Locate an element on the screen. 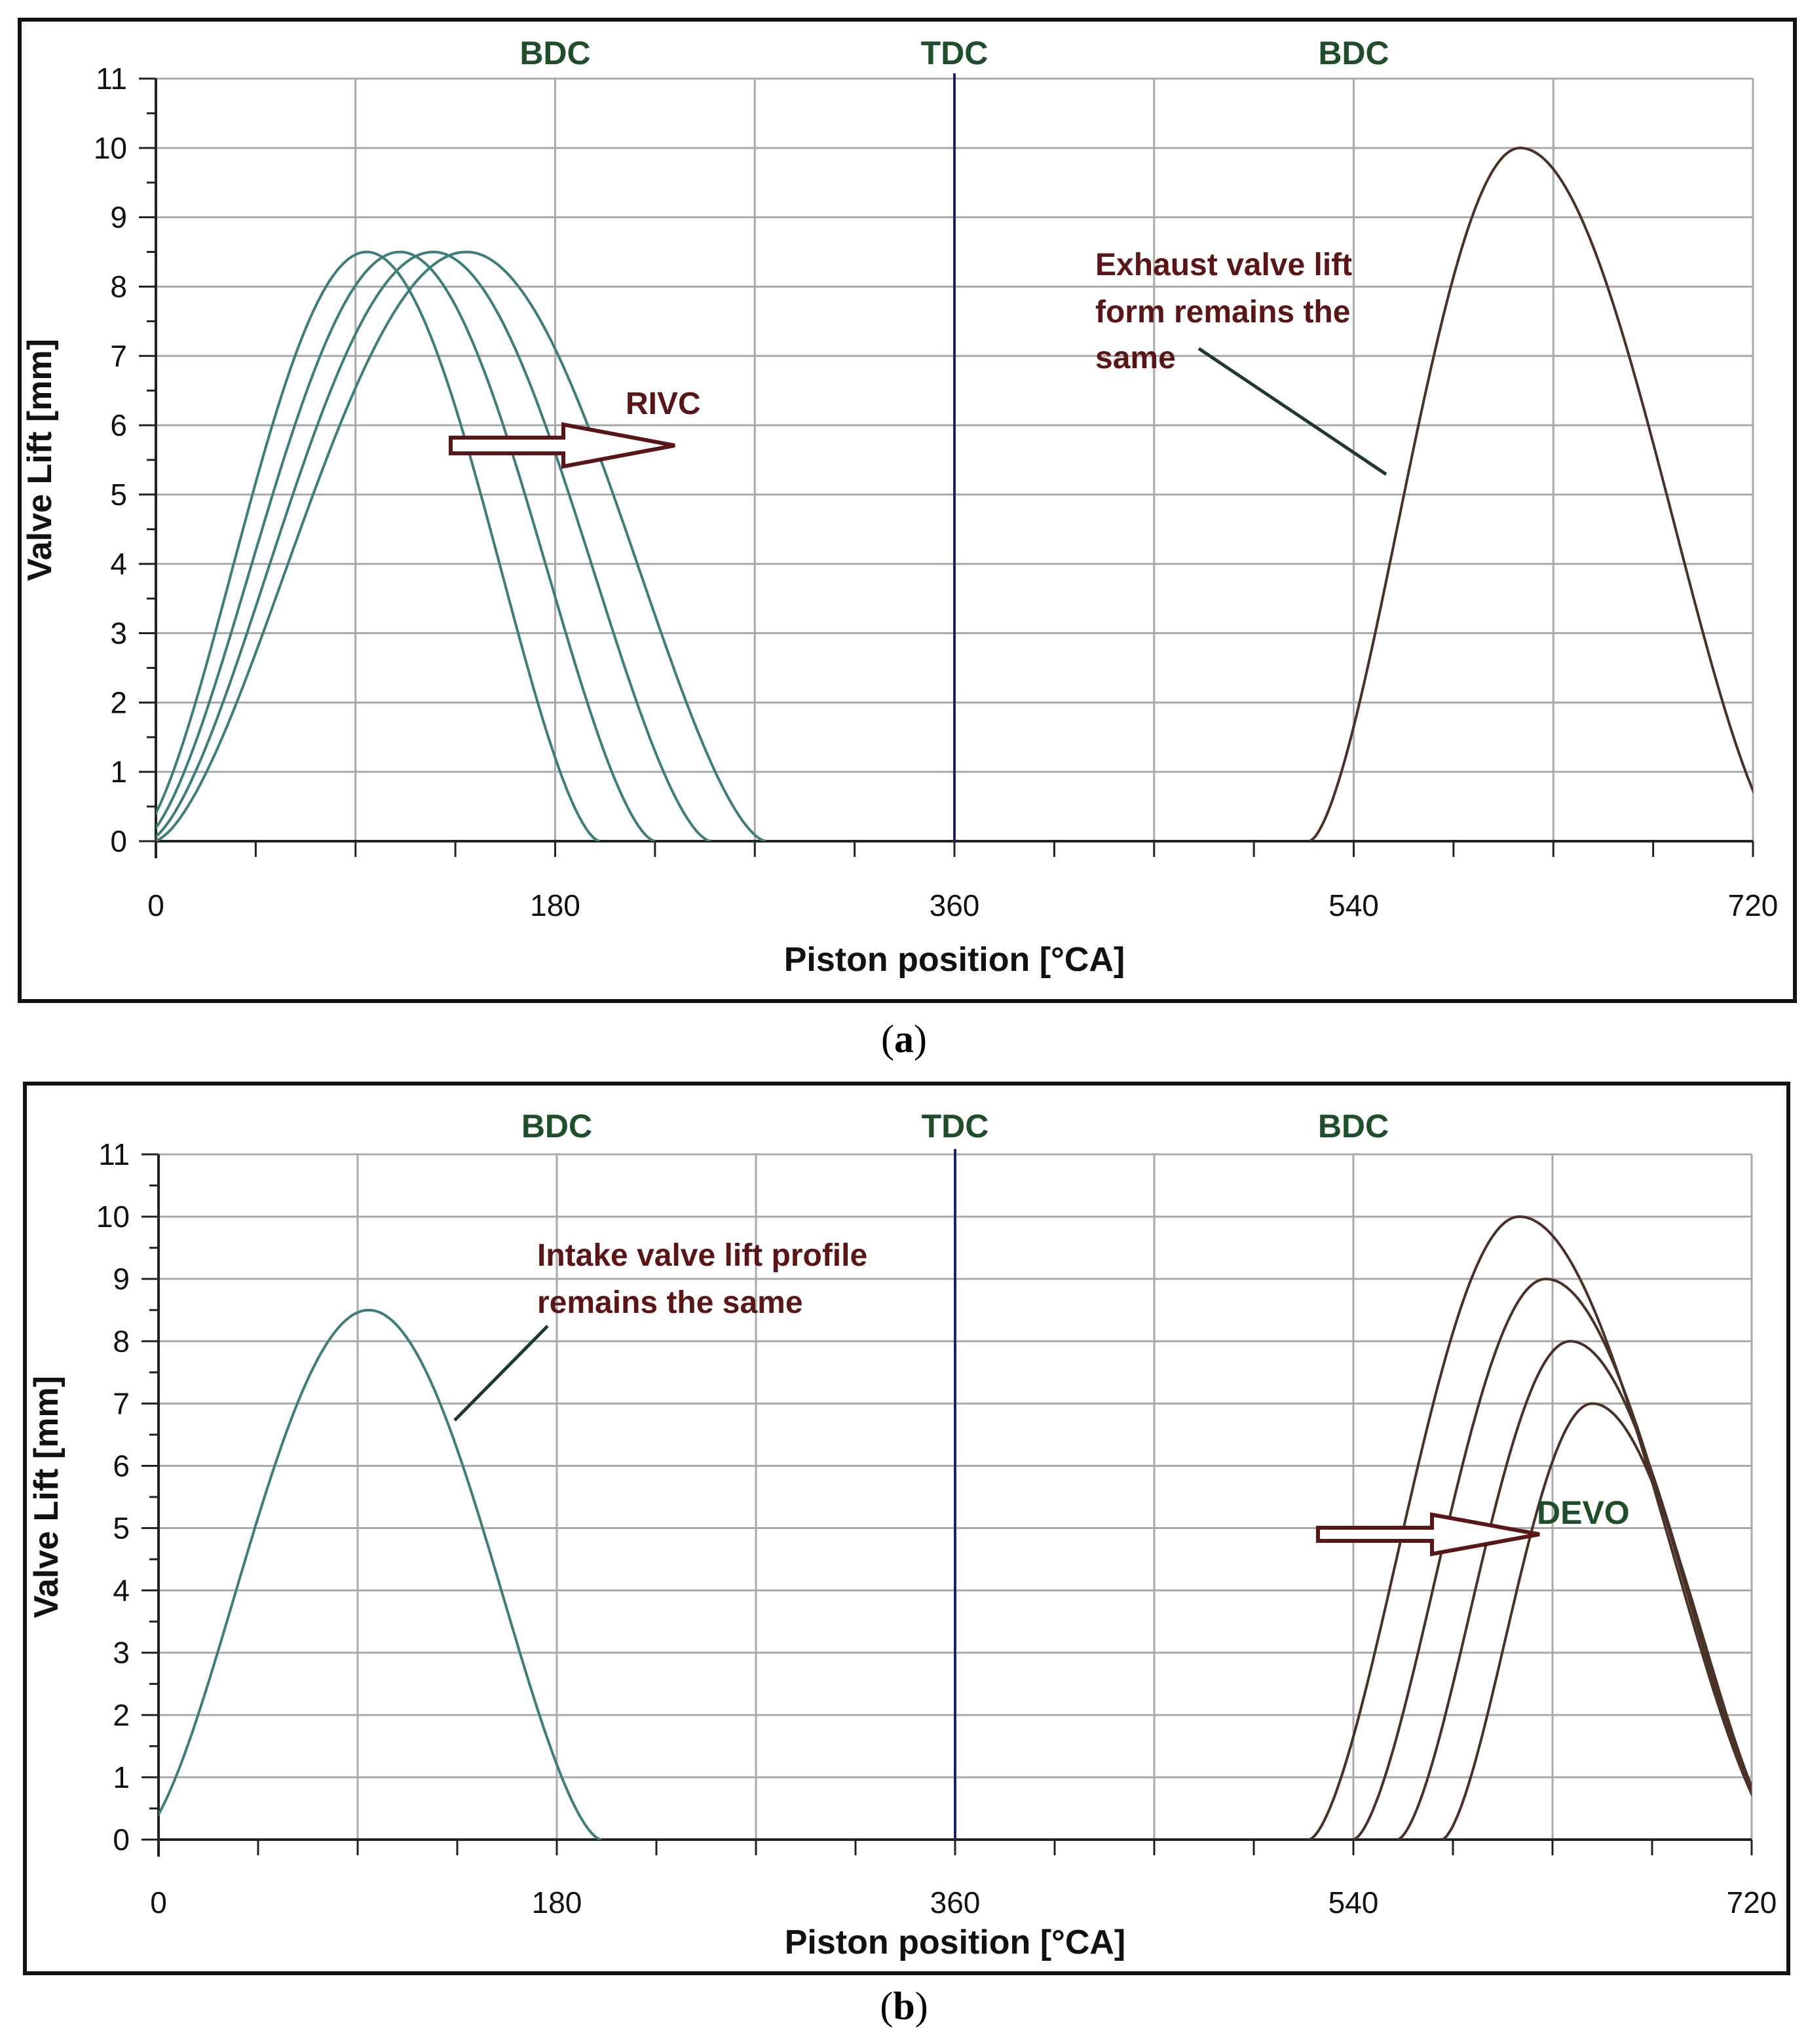 The height and width of the screenshot is (2044, 1808). intake-note-leader is located at coordinates (501, 1373).